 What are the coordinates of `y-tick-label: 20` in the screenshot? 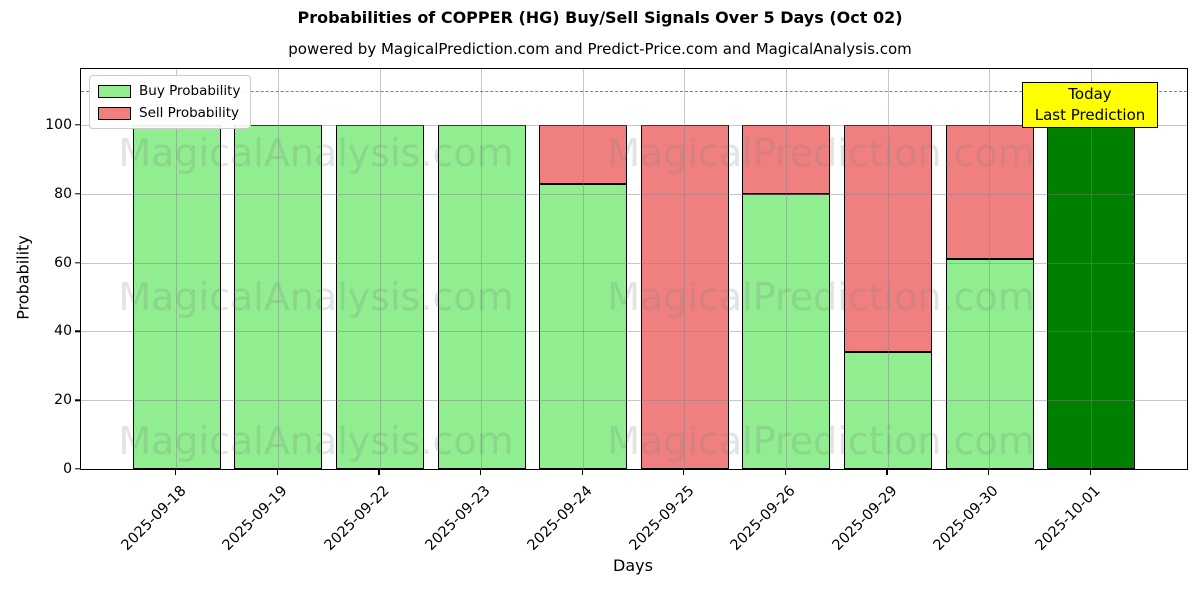 It's located at (63, 400).